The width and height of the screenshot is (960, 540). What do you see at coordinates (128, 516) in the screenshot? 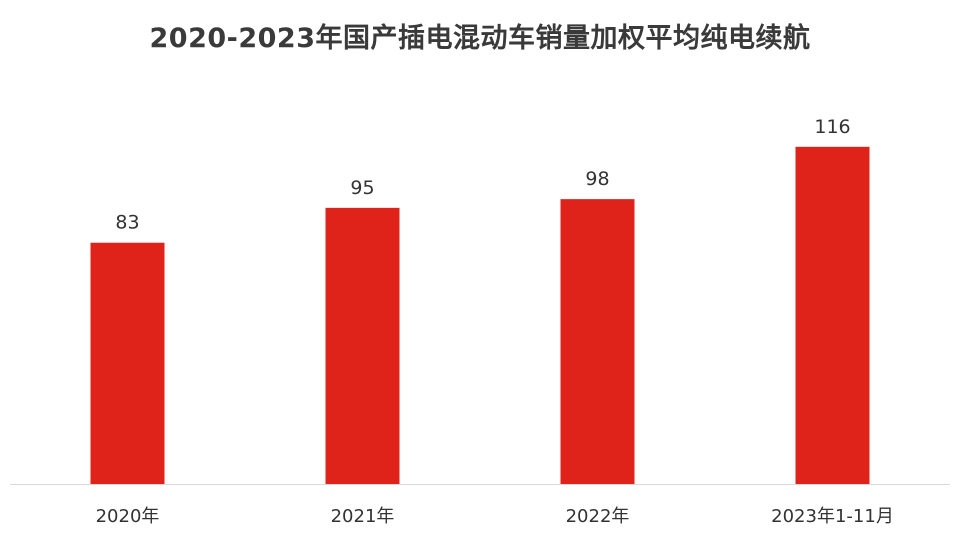
I see `x-tick-label-0: 2020年` at bounding box center [128, 516].